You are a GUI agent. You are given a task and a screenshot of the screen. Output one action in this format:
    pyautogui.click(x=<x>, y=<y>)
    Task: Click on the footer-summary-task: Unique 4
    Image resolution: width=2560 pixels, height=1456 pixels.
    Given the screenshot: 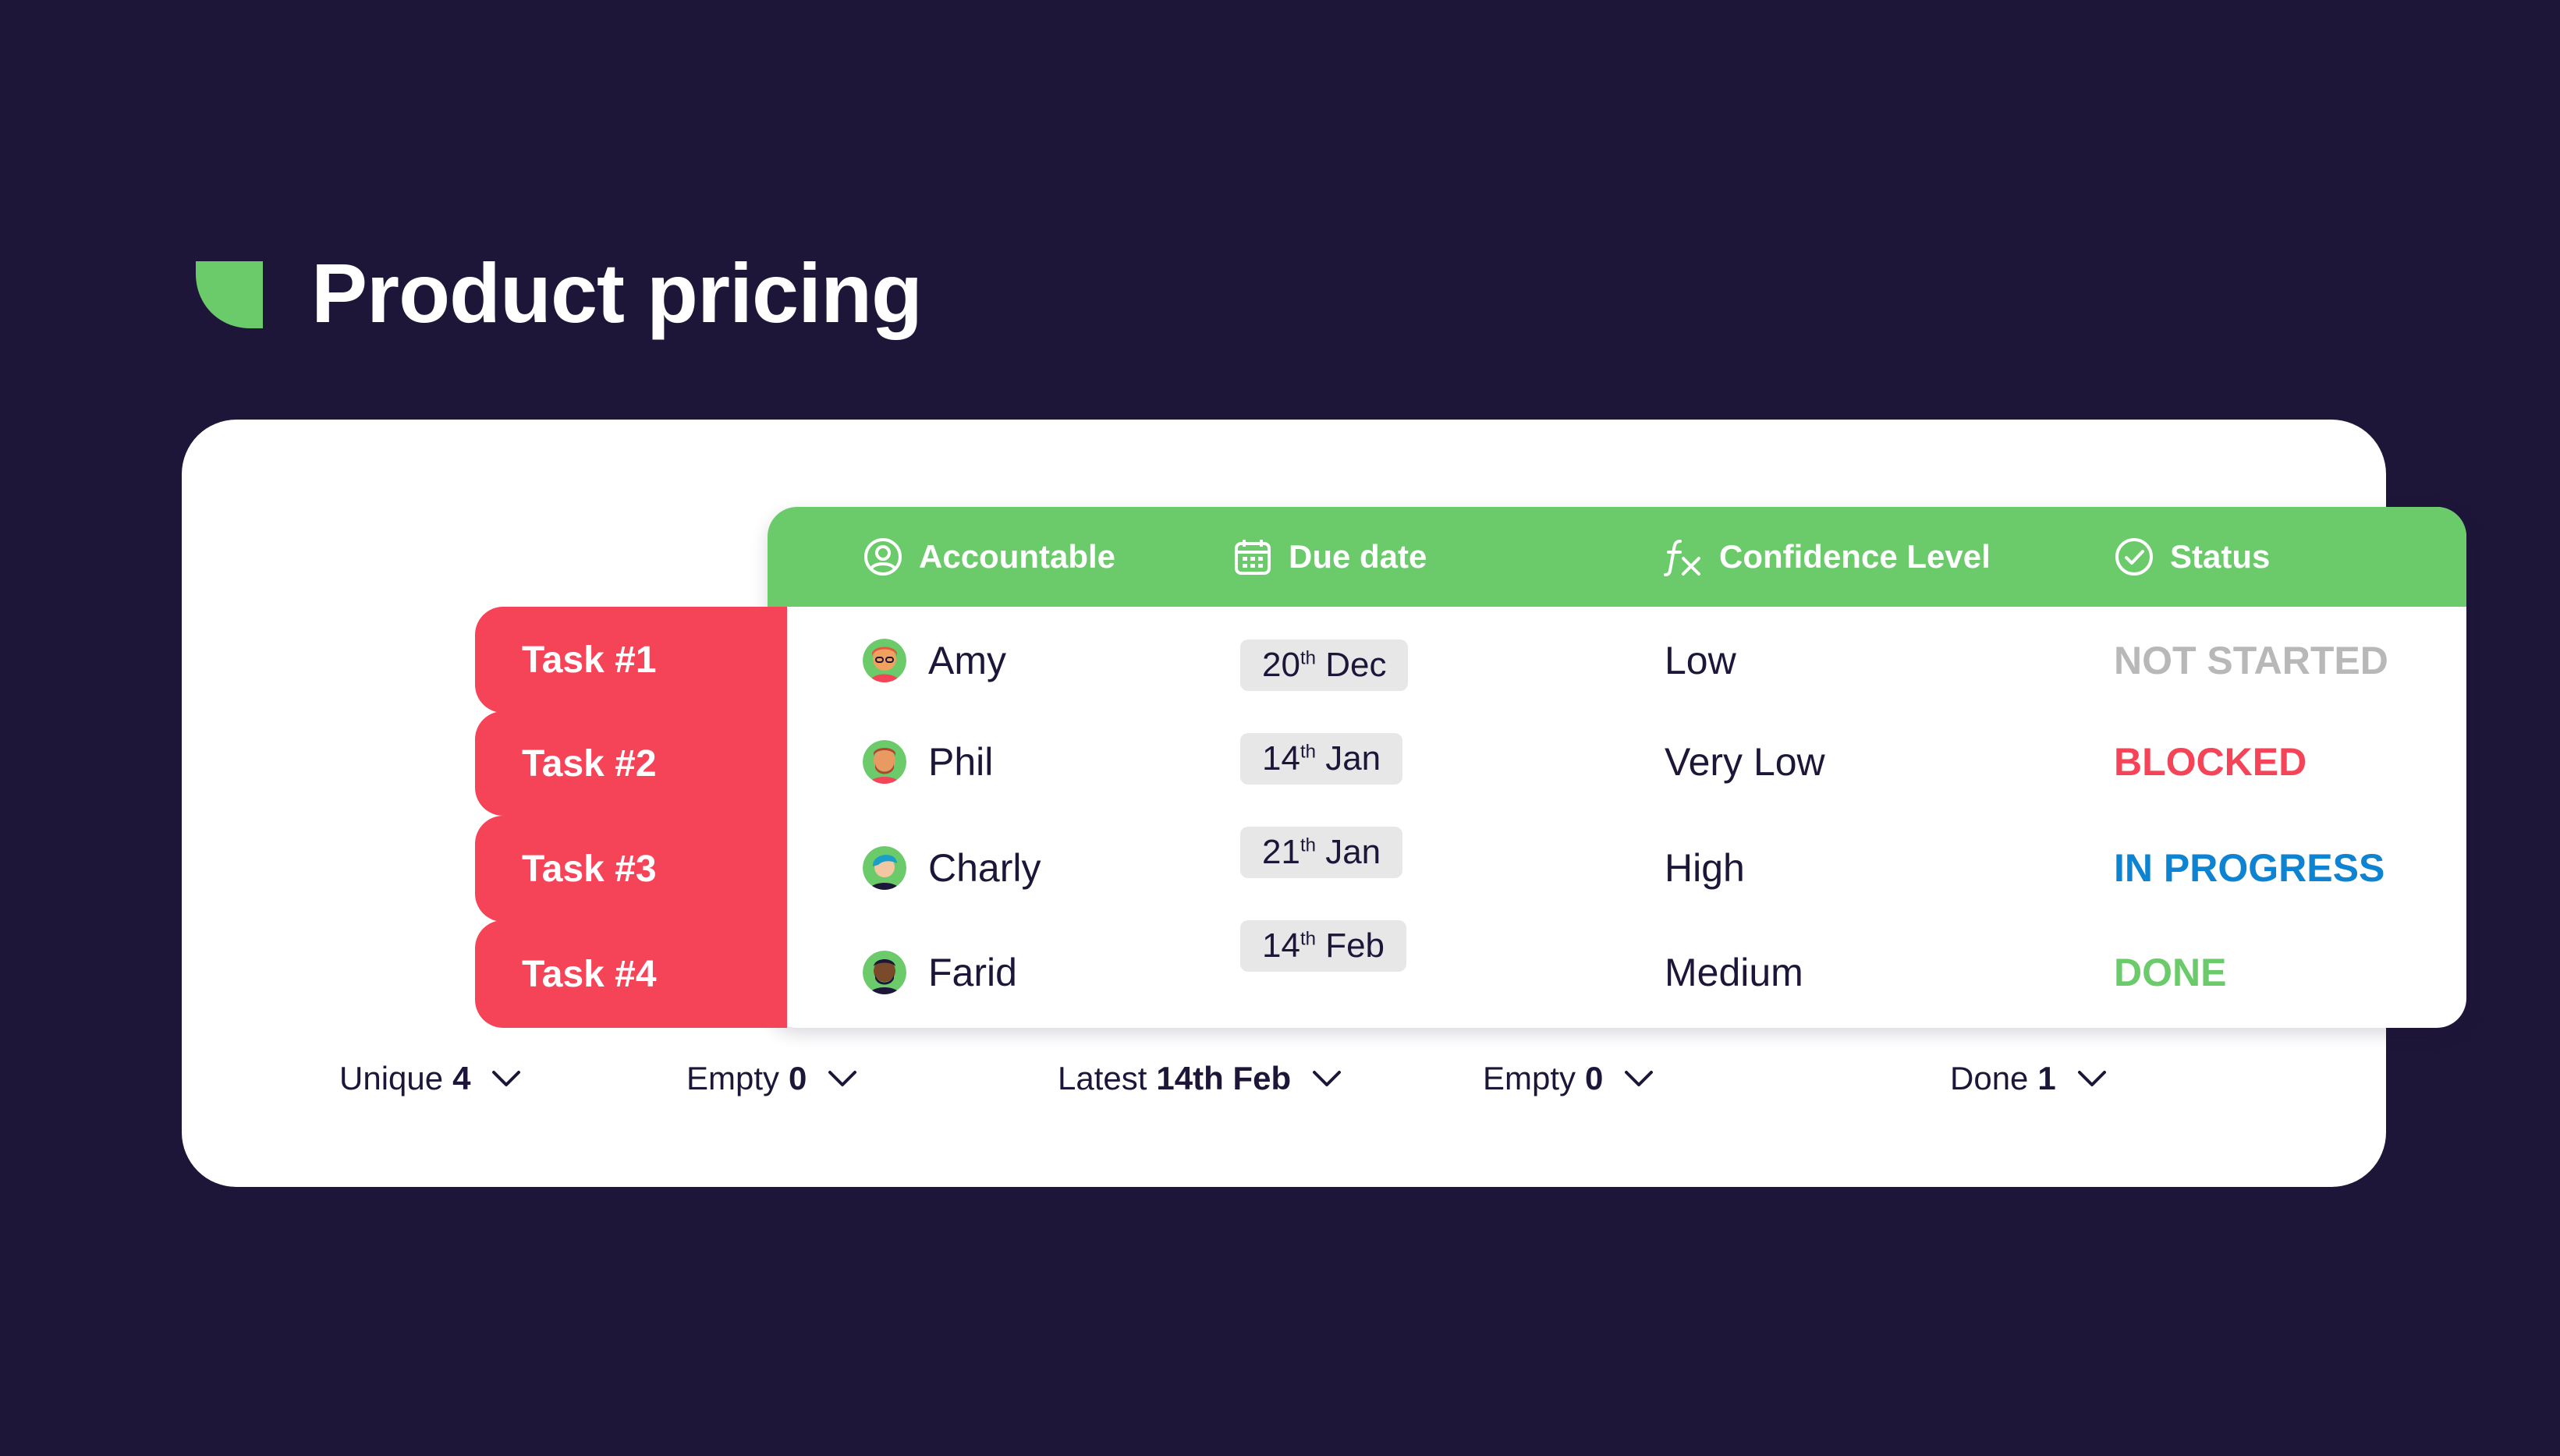 What is the action you would take?
    pyautogui.click(x=431, y=1079)
    